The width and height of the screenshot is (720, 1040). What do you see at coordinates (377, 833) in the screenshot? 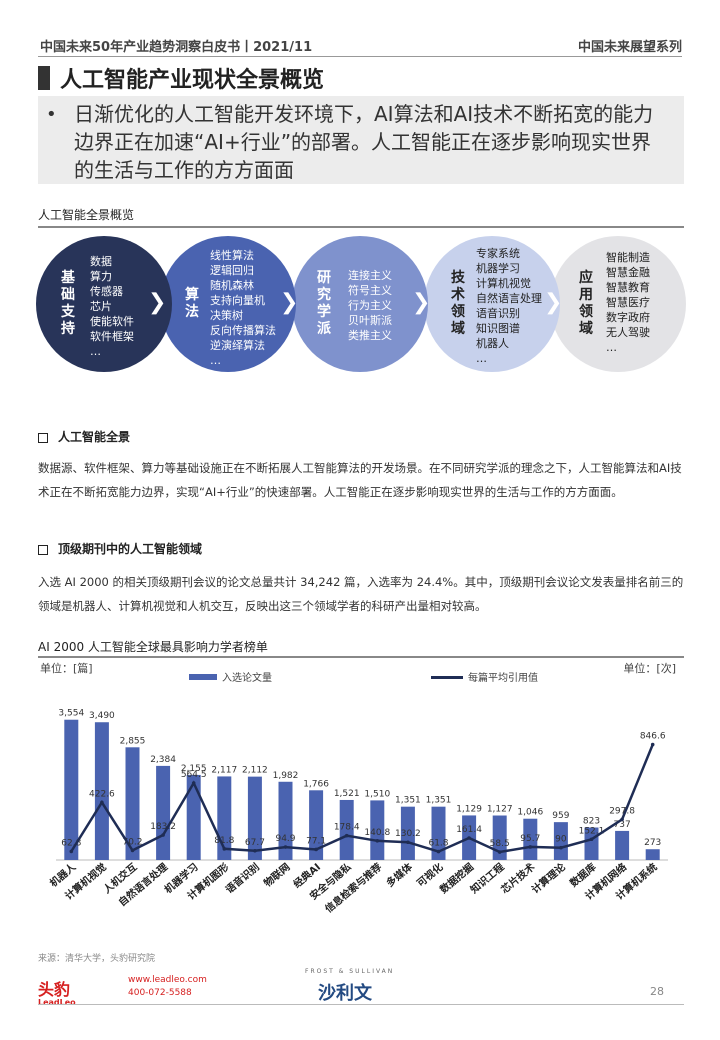
I see `line-value-label: 140.8` at bounding box center [377, 833].